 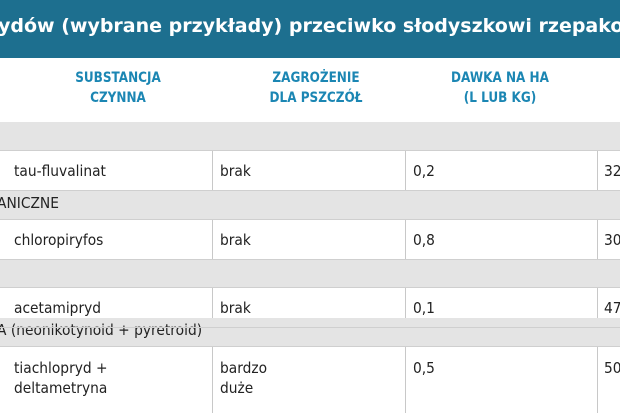 I want to click on cell-substance: tiachlopryd + deltametryna, so click(x=61, y=378).